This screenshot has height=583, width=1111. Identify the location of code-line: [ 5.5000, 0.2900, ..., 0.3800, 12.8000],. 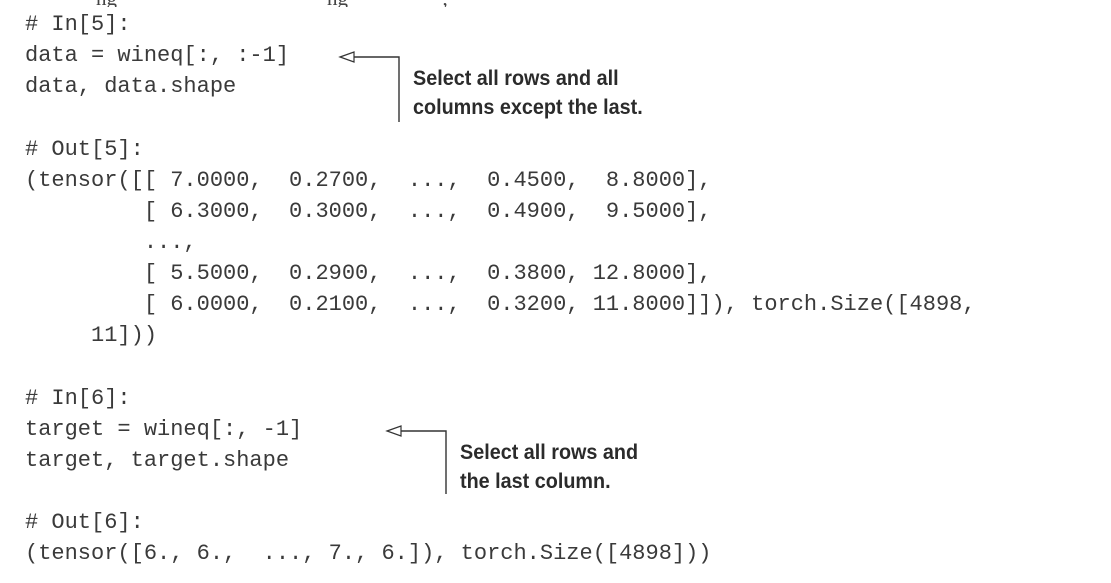
(368, 273).